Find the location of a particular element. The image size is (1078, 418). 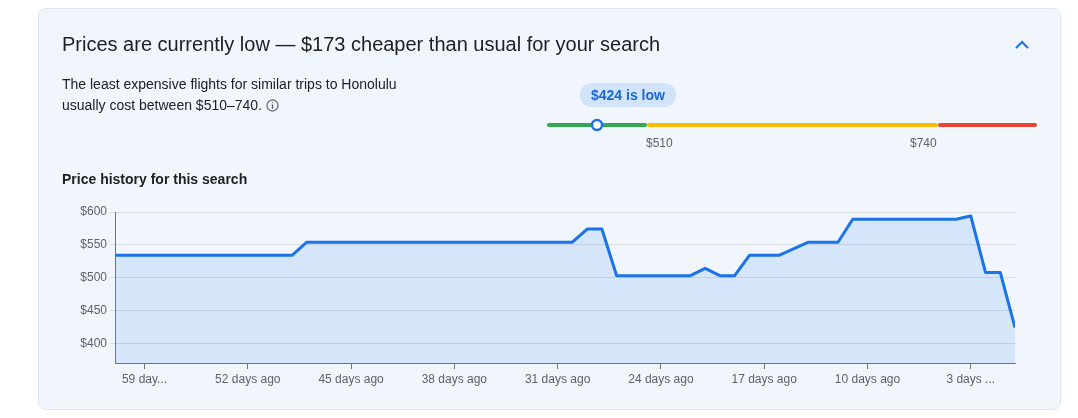

x-tick-label: 10 days ago is located at coordinates (867, 378).